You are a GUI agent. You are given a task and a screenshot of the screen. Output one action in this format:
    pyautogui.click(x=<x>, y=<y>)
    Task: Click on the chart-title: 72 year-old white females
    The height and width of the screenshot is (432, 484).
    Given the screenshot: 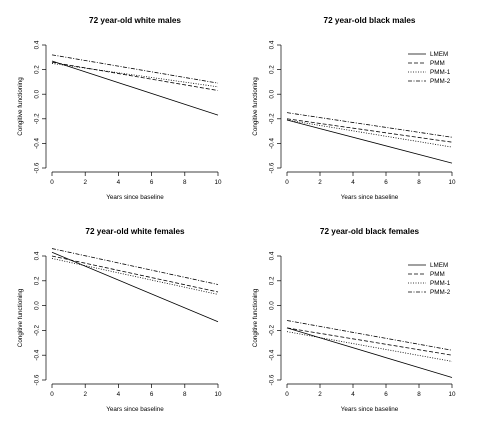 What is the action you would take?
    pyautogui.click(x=135, y=231)
    